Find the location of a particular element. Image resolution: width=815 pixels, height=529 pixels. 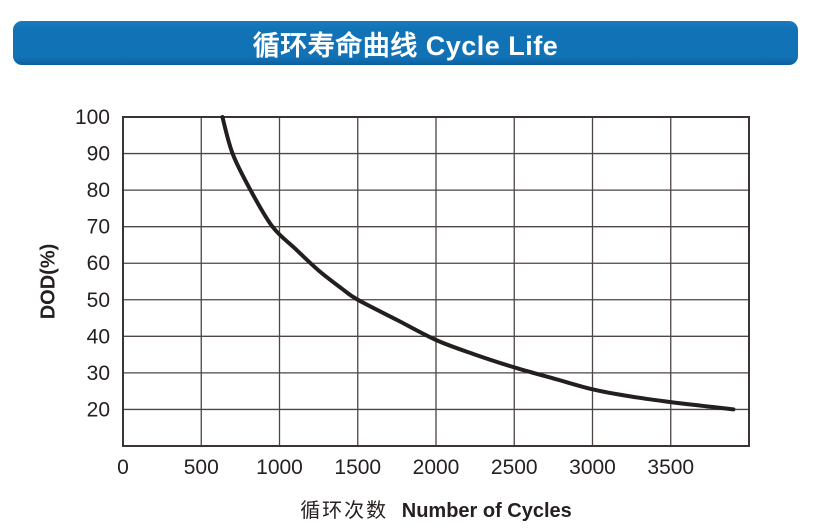

x-tick-label: 1000 is located at coordinates (279, 467).